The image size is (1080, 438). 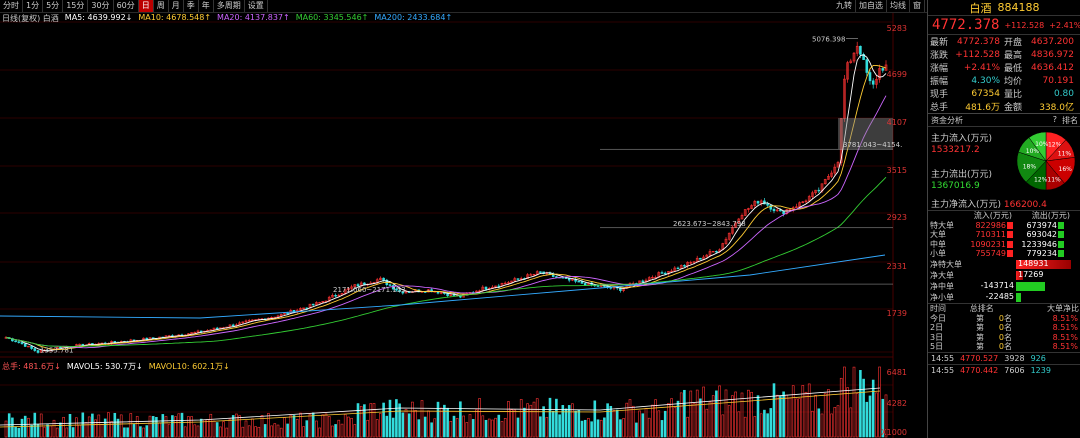 What do you see at coordinates (1004, 297) in the screenshot?
I see `net-flow-row: 净小单 -22485` at bounding box center [1004, 297].